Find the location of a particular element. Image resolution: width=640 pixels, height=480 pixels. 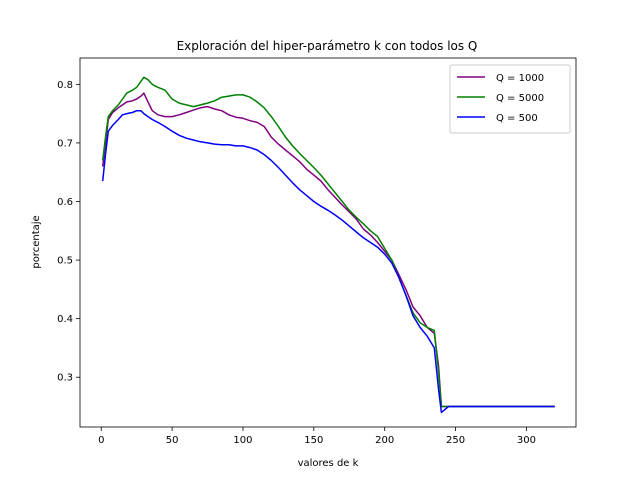

x-tick-label-3: 150 is located at coordinates (313, 440).